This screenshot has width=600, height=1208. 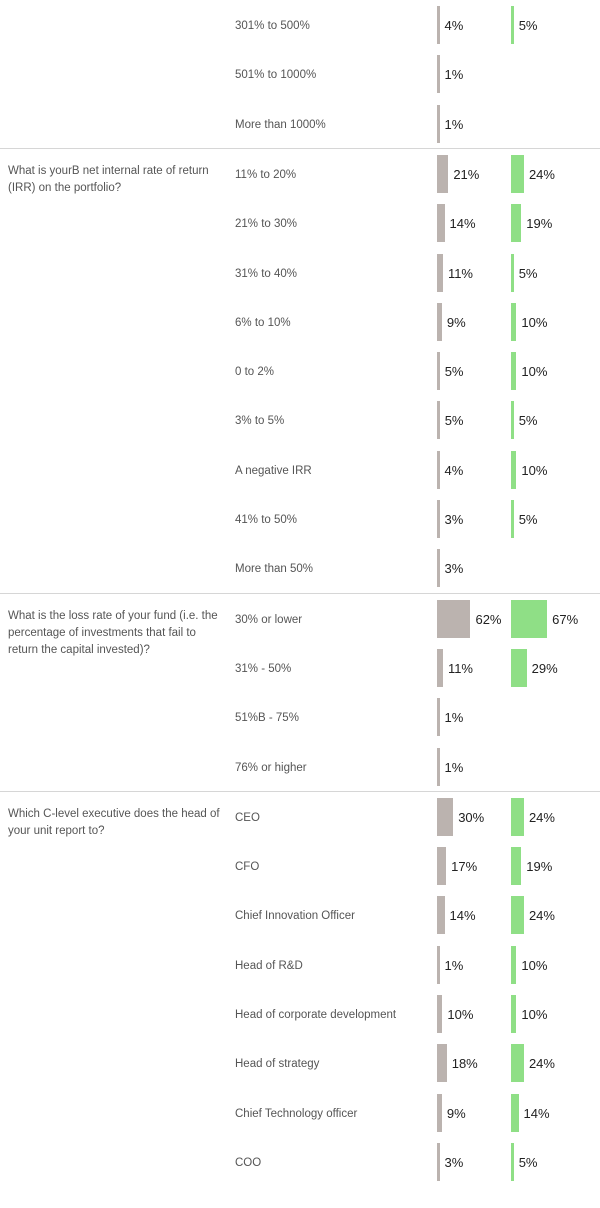 I want to click on category-label: More than 50%, so click(x=274, y=569).